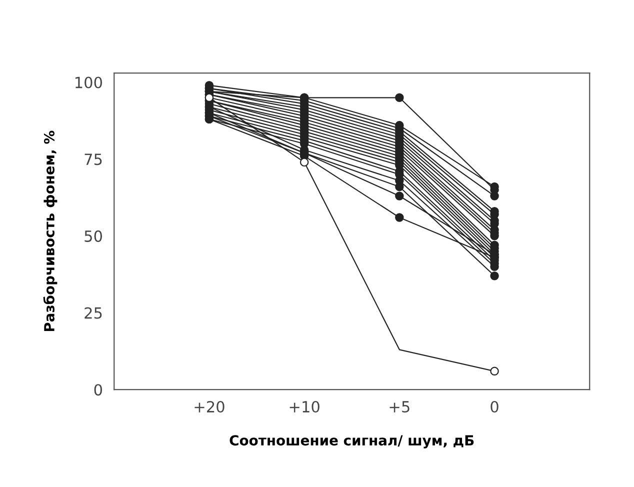  I want to click on y-tick-label: 50, so click(93, 236).